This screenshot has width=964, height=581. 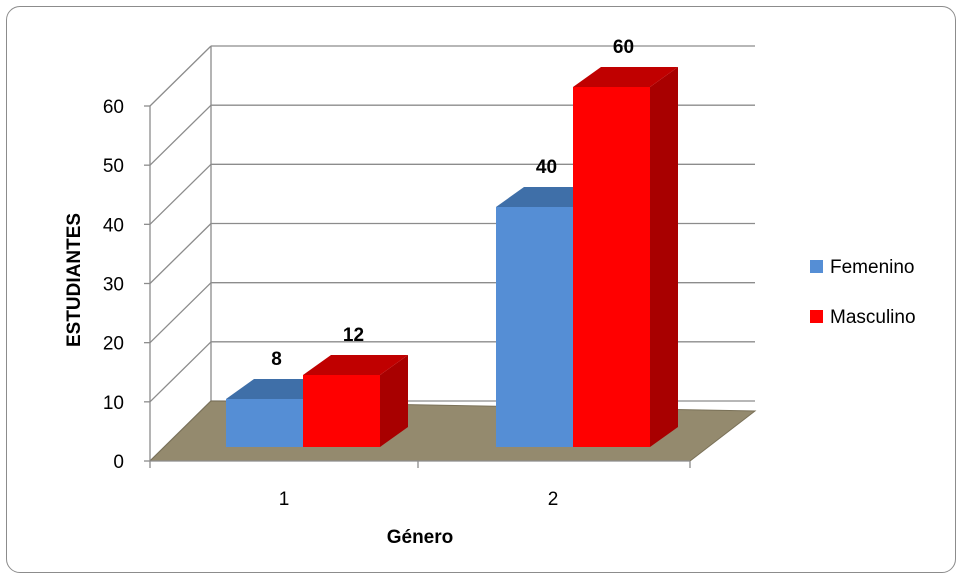 I want to click on data-label: 12, so click(x=353, y=335).